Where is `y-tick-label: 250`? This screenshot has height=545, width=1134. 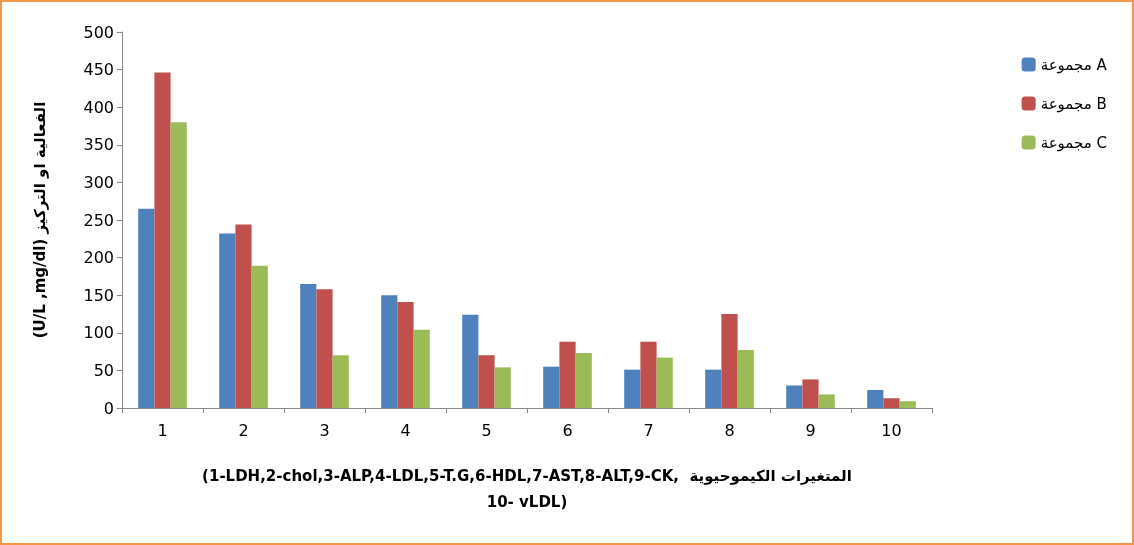 y-tick-label: 250 is located at coordinates (98, 220).